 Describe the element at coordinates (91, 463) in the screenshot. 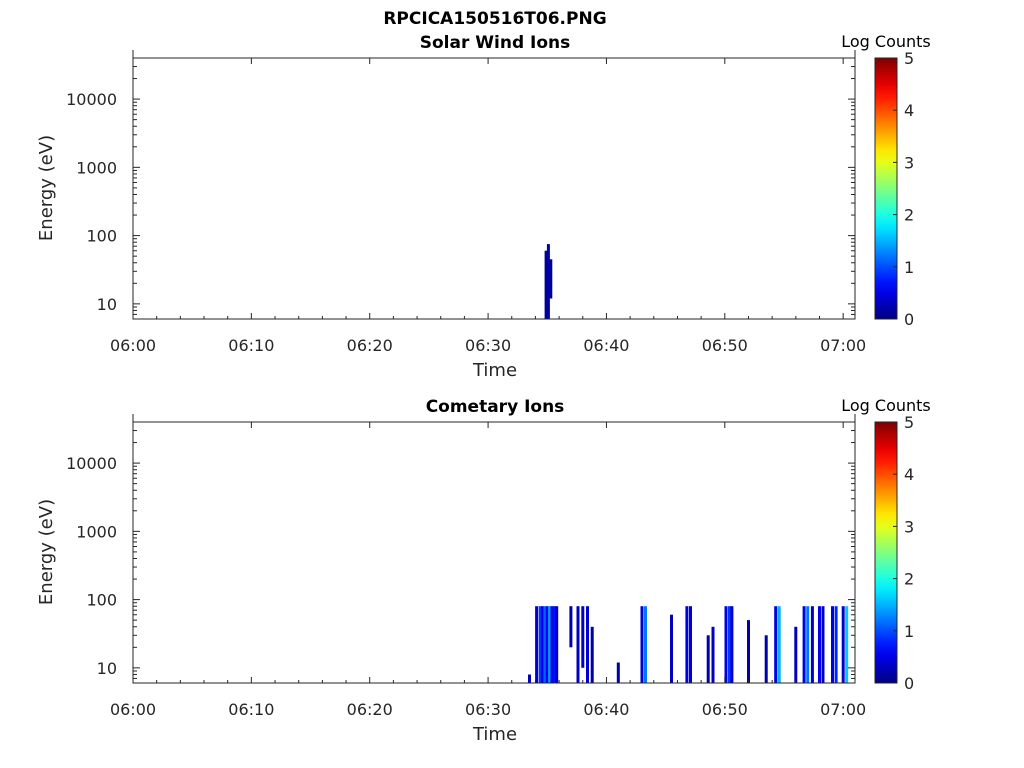

I see `cometary-y-tick-label: 10000` at that location.